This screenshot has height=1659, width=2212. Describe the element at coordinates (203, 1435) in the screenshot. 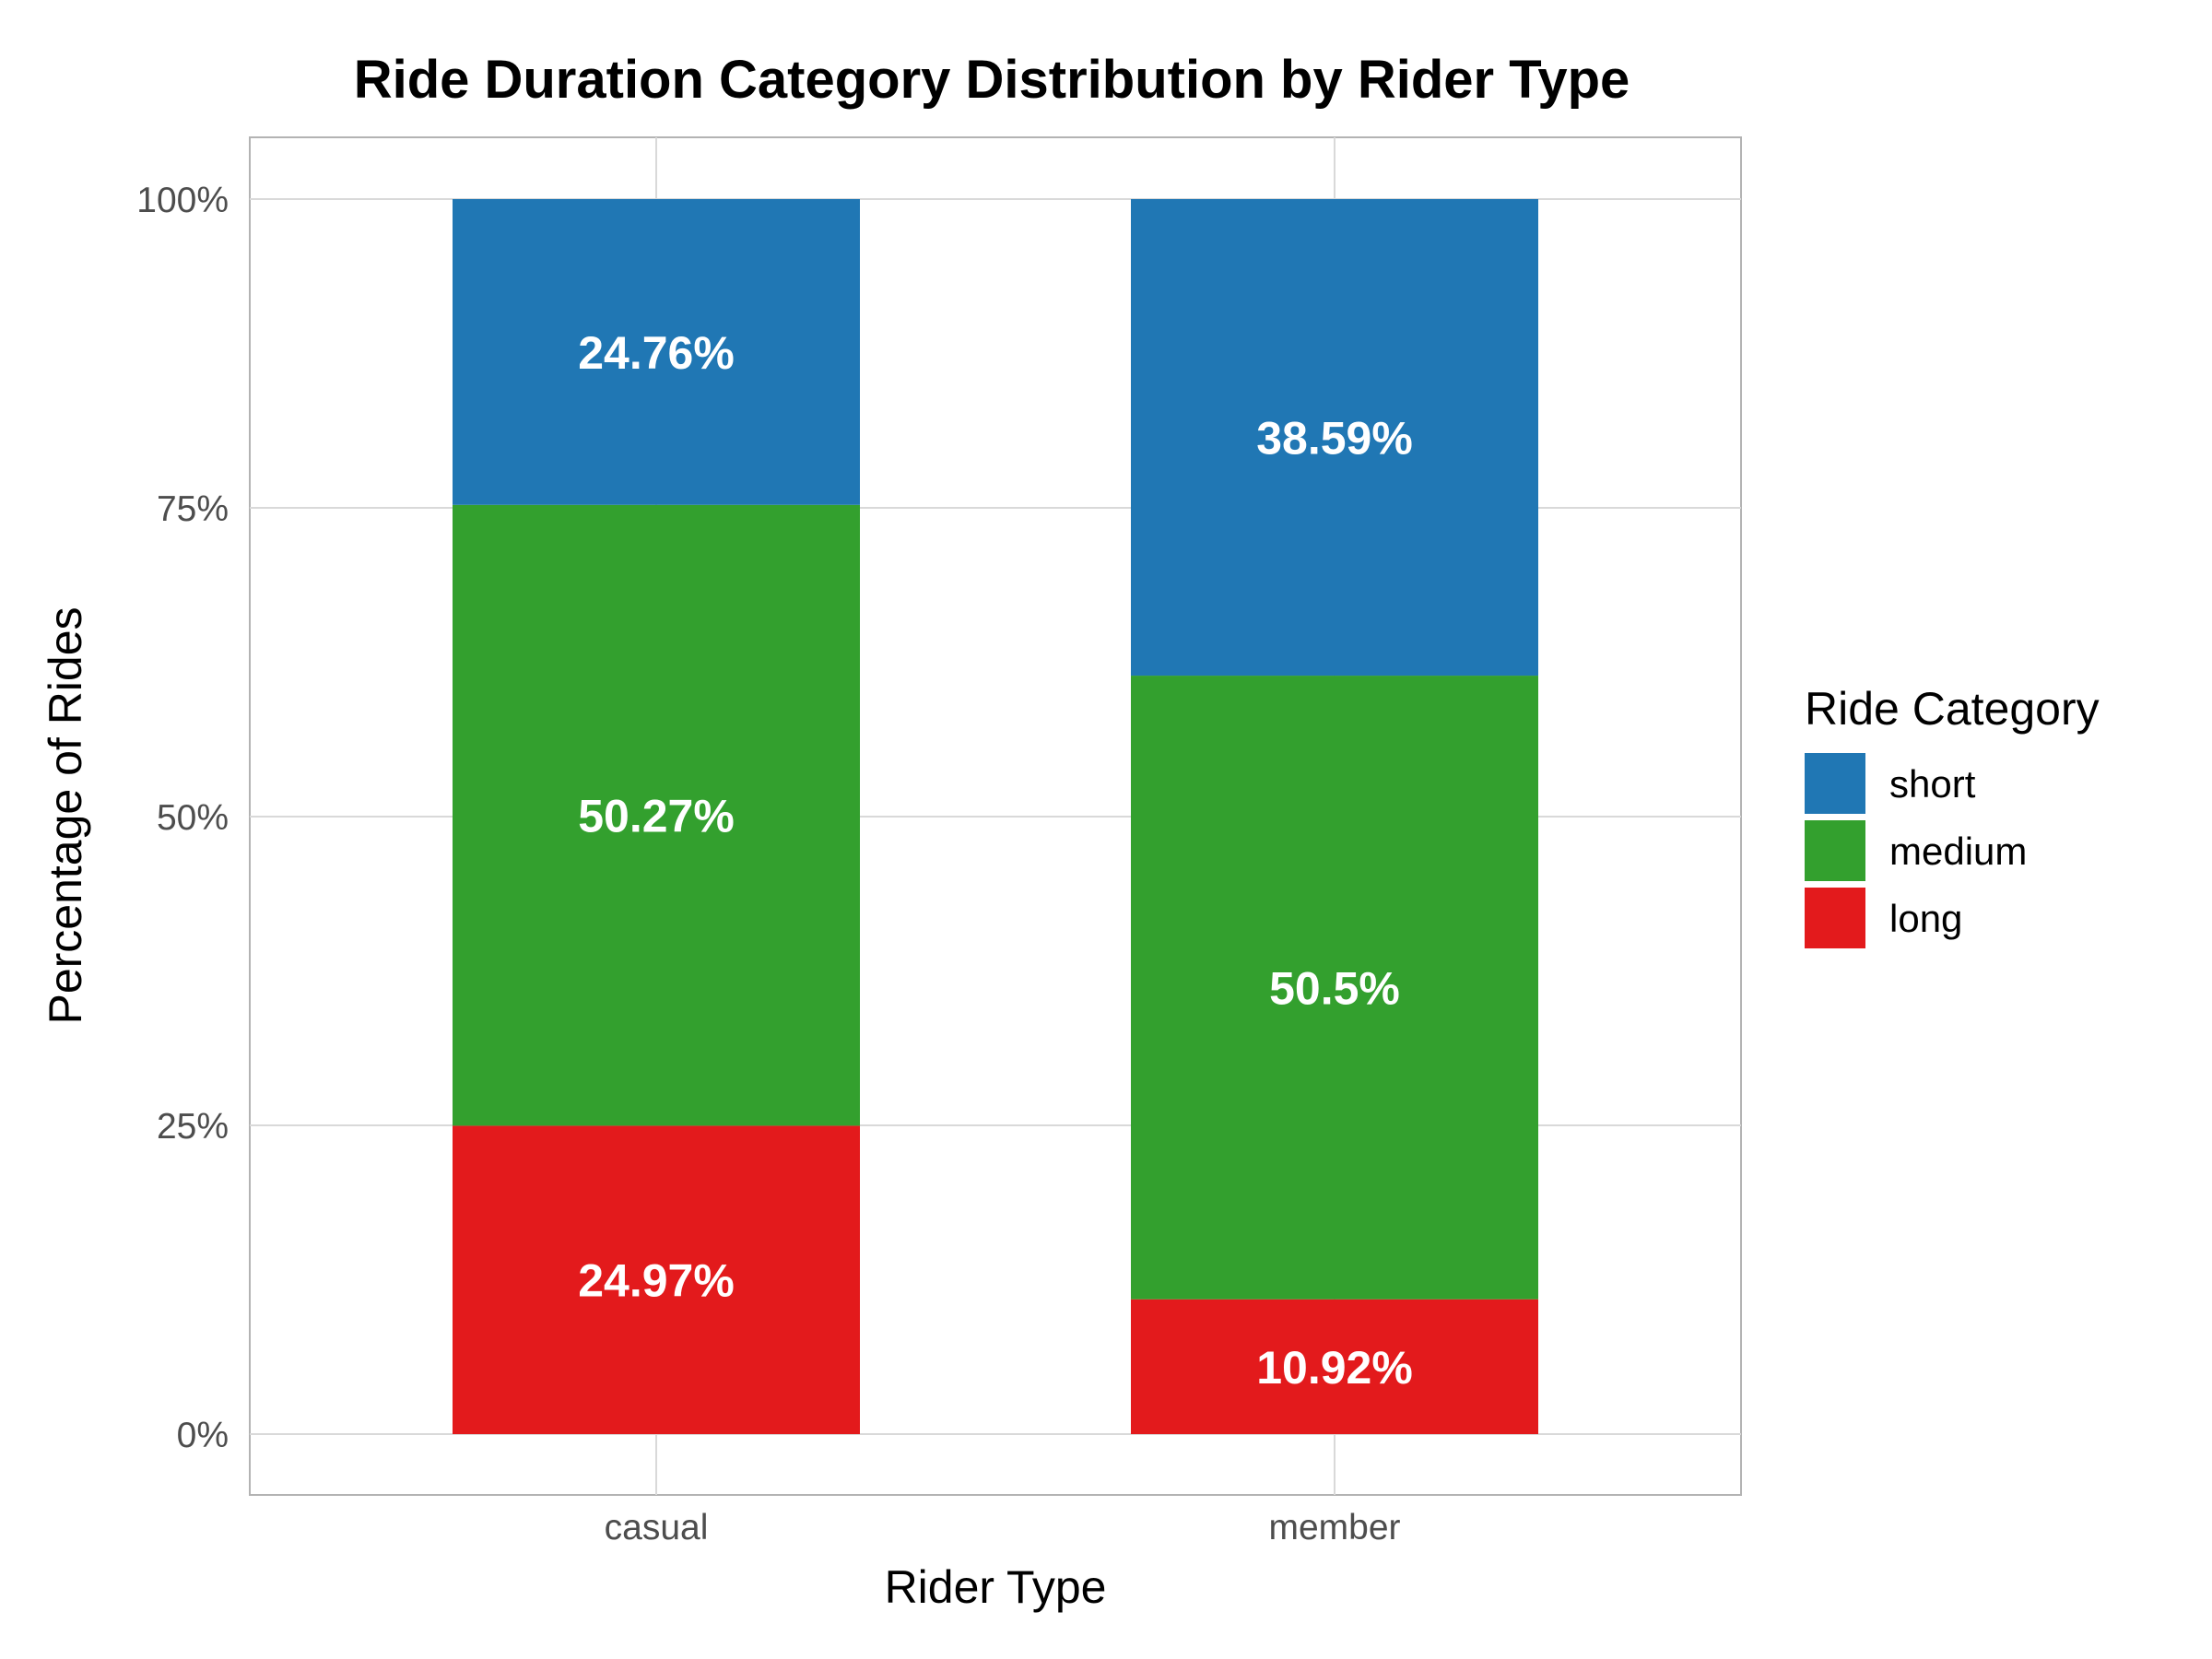

I see `y-tick-label: 0%` at that location.